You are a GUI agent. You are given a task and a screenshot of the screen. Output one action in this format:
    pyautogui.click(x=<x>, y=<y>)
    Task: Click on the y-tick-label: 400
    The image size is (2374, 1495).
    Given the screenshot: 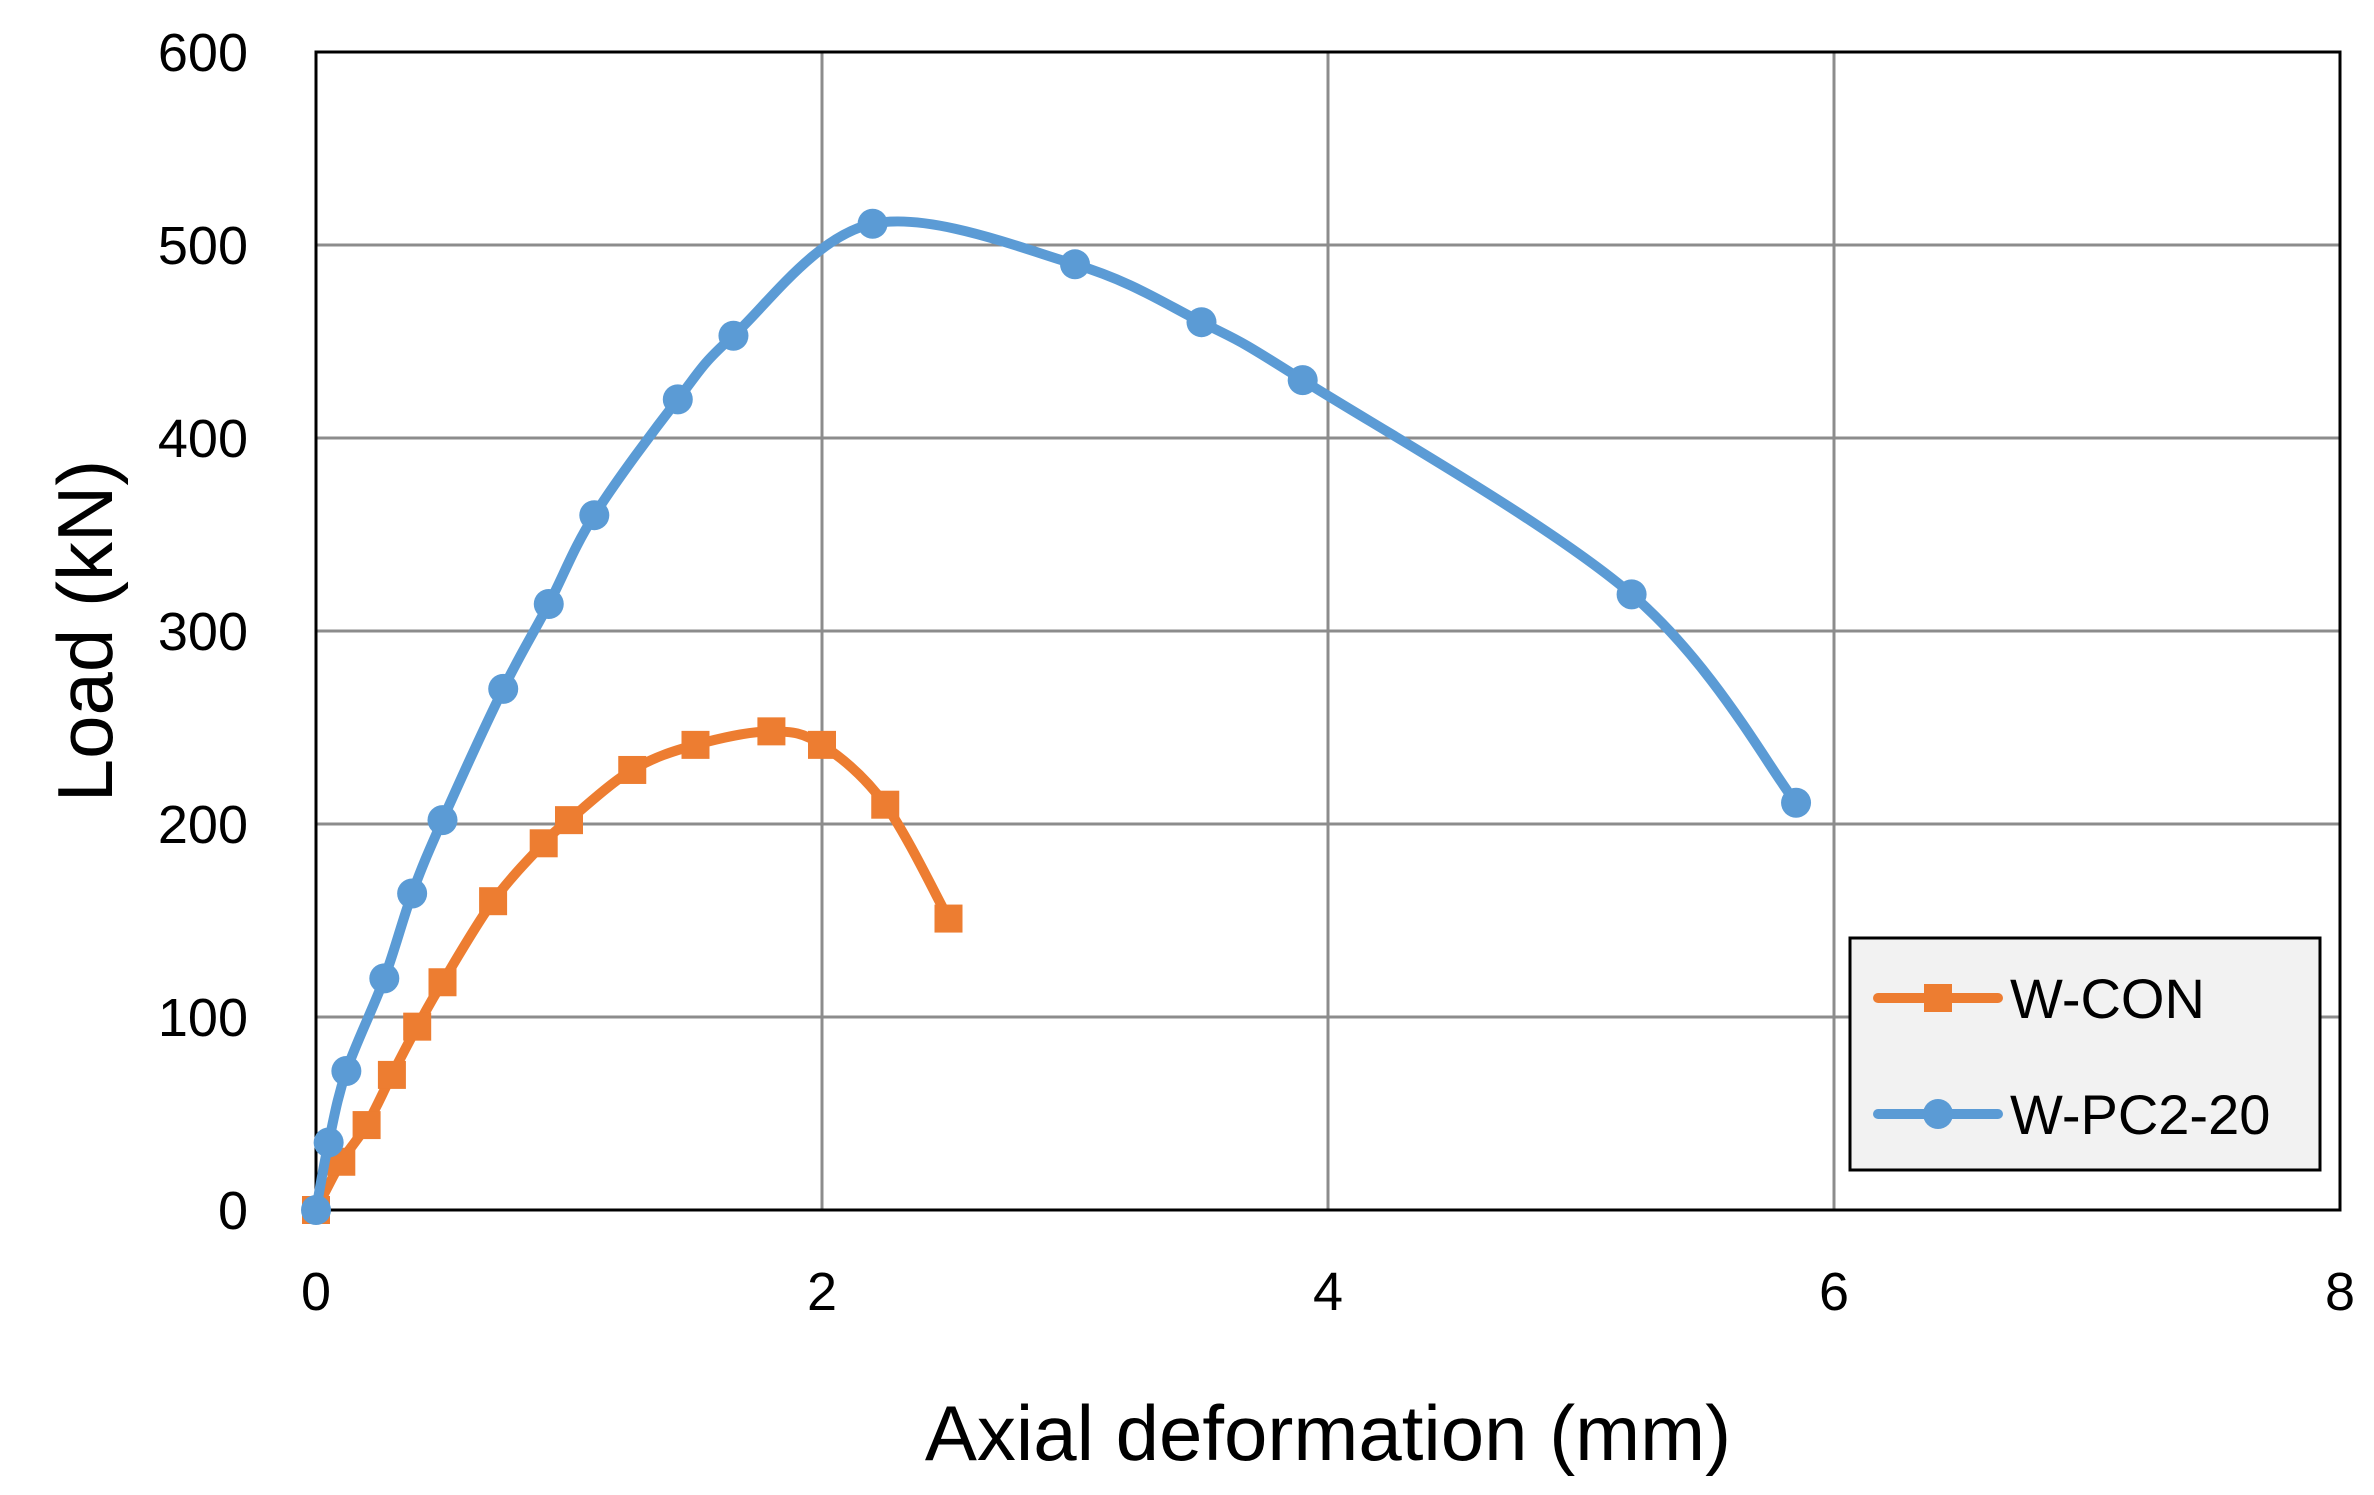 What is the action you would take?
    pyautogui.click(x=203, y=439)
    